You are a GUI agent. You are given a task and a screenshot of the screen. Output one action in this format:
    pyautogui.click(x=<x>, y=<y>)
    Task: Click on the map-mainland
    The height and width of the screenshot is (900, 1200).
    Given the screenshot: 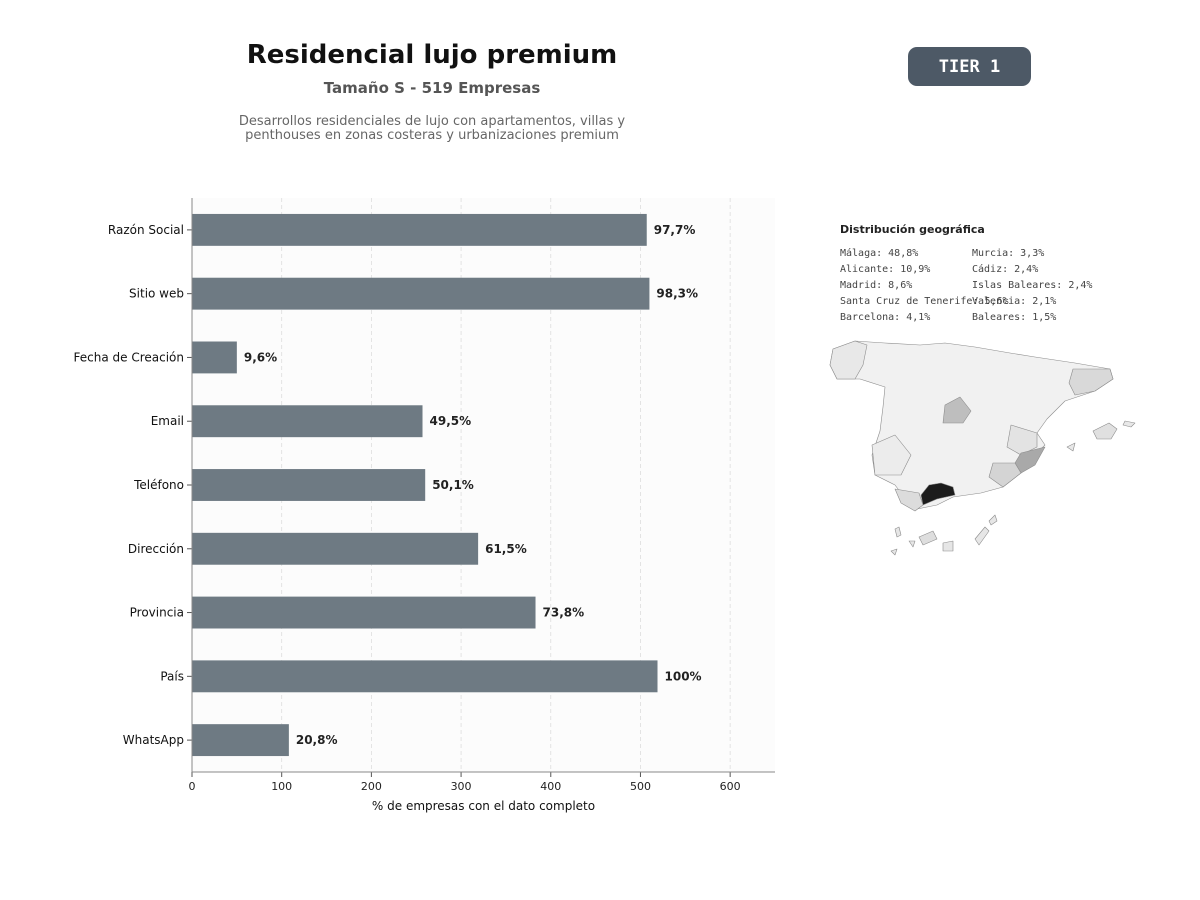 What is the action you would take?
    pyautogui.click(x=971, y=425)
    